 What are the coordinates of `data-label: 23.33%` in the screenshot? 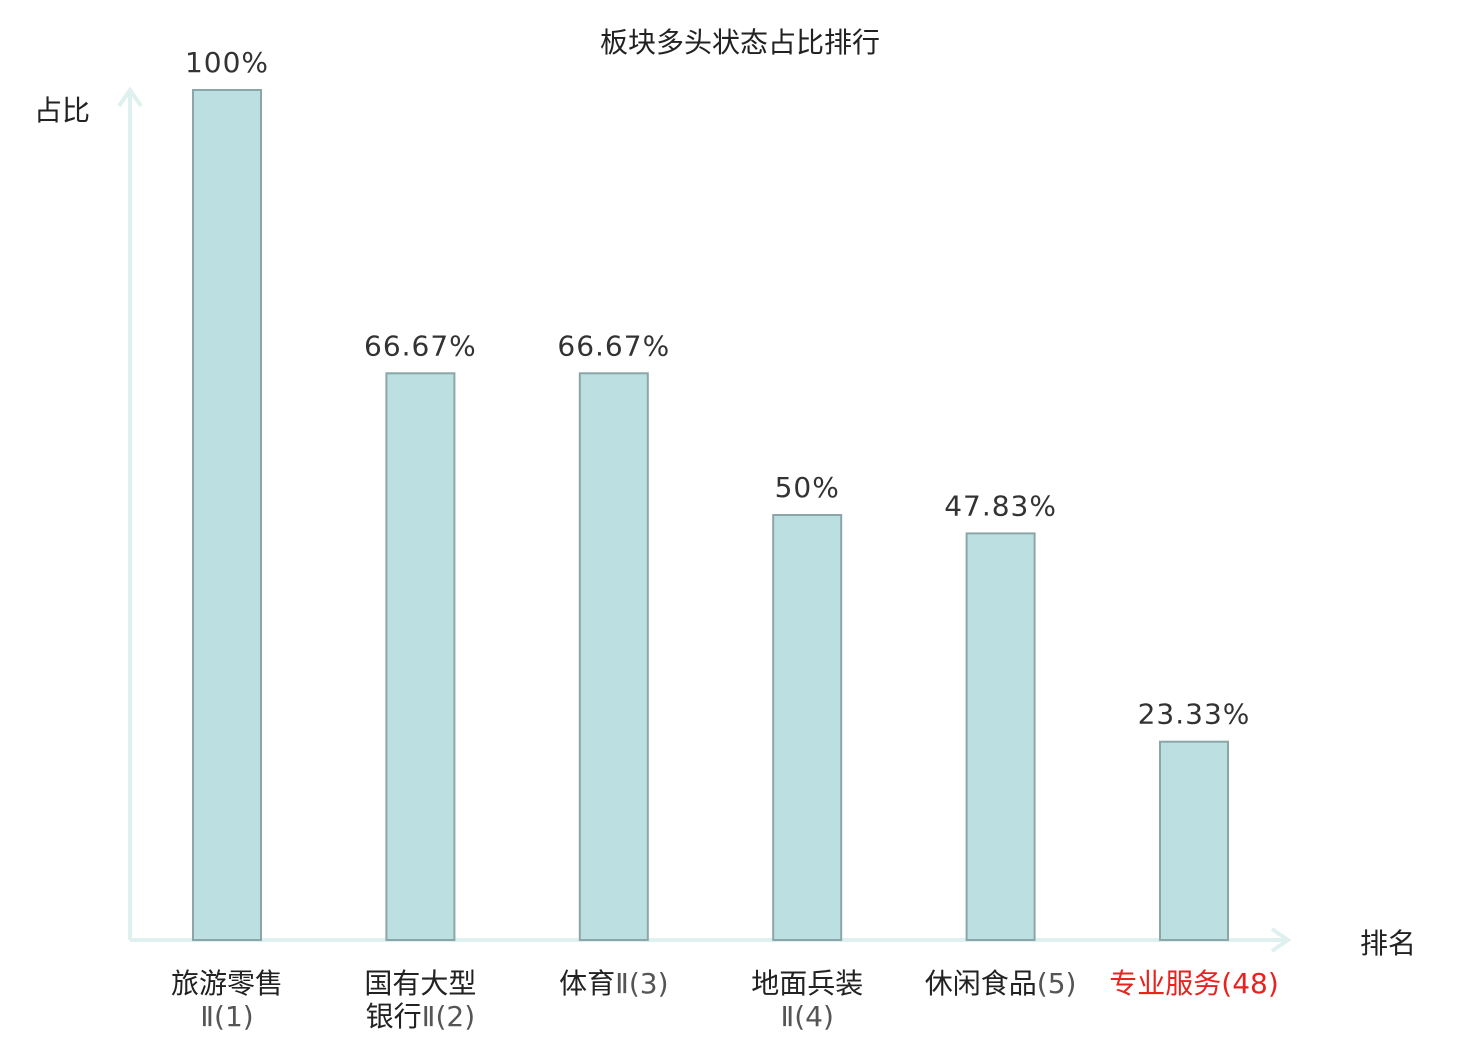 It's located at (1194, 714).